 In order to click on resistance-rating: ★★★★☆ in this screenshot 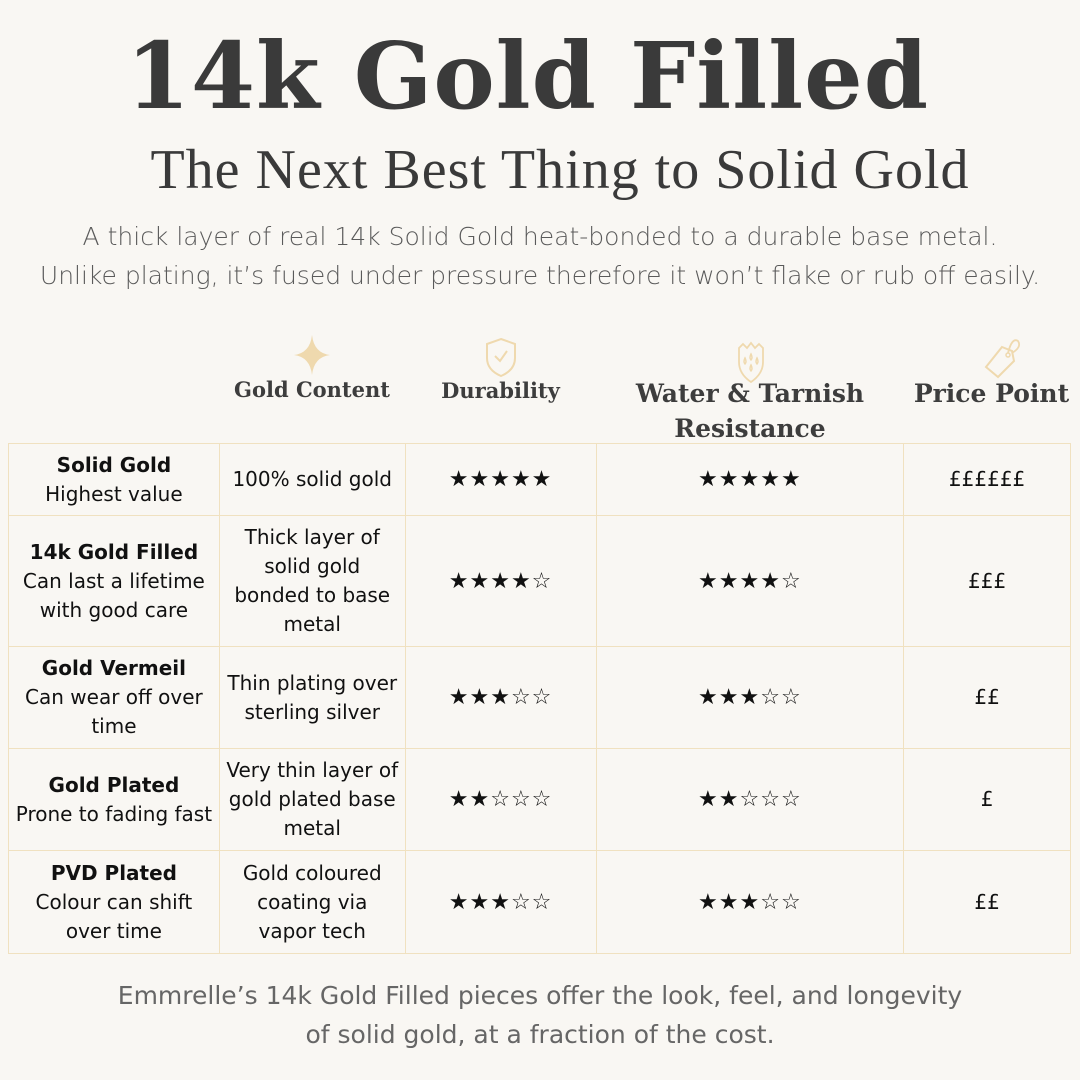, I will do `click(750, 581)`.